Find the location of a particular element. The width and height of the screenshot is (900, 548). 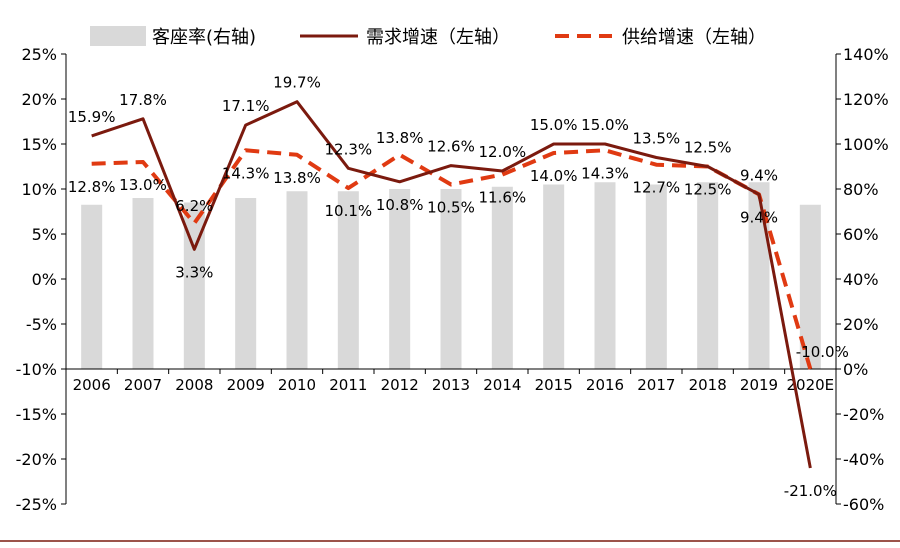

right-tick-label: 120% is located at coordinates (866, 99).